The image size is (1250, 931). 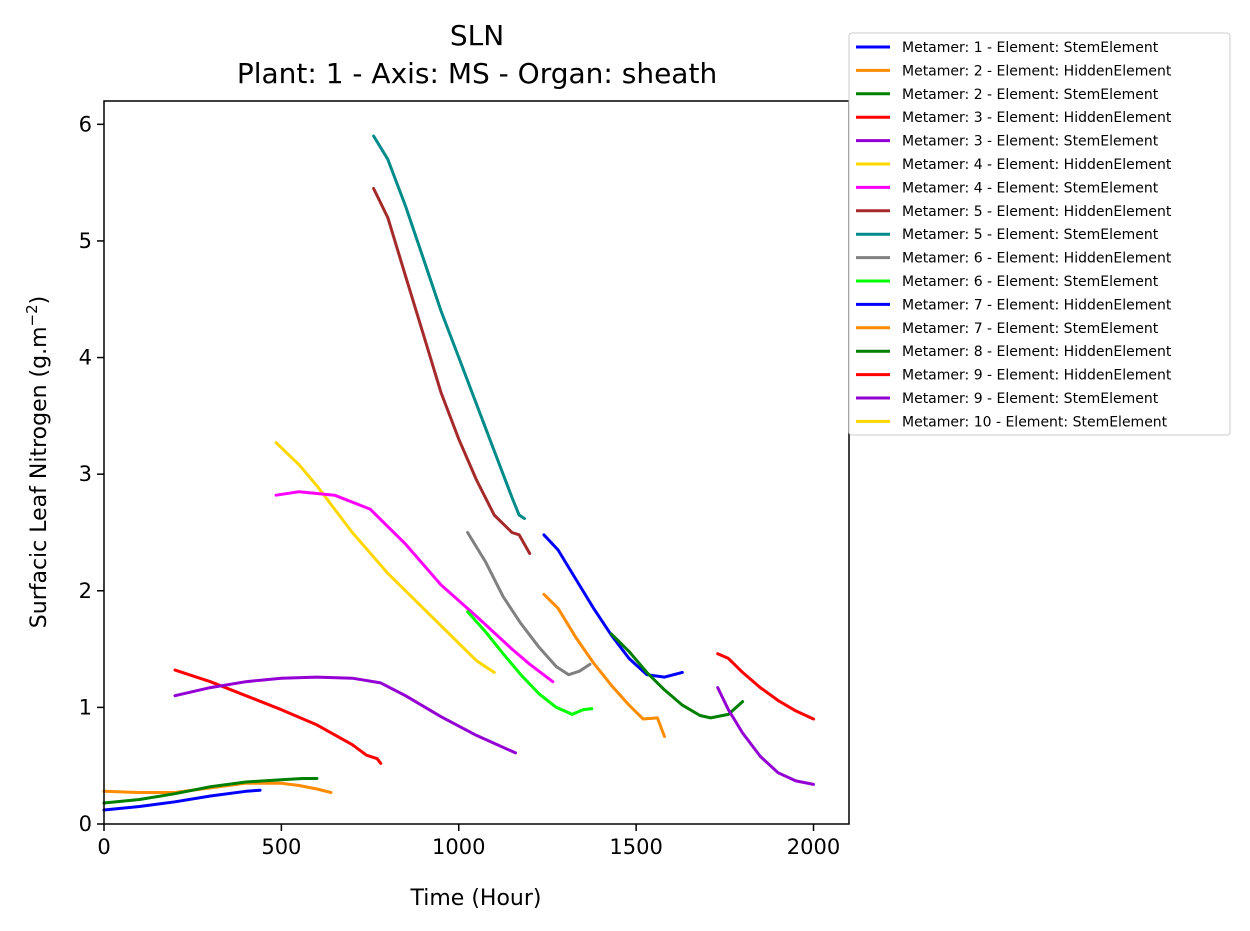 What do you see at coordinates (85, 591) in the screenshot?
I see `y-tick-label: 2` at bounding box center [85, 591].